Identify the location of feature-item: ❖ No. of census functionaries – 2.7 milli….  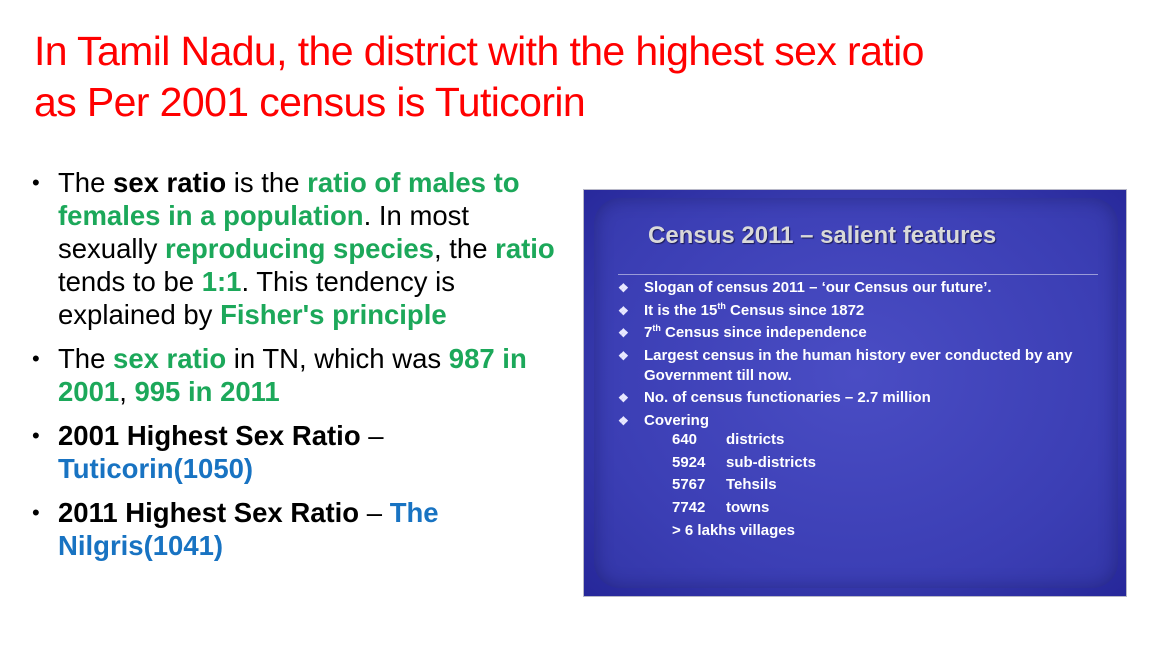
(850, 398).